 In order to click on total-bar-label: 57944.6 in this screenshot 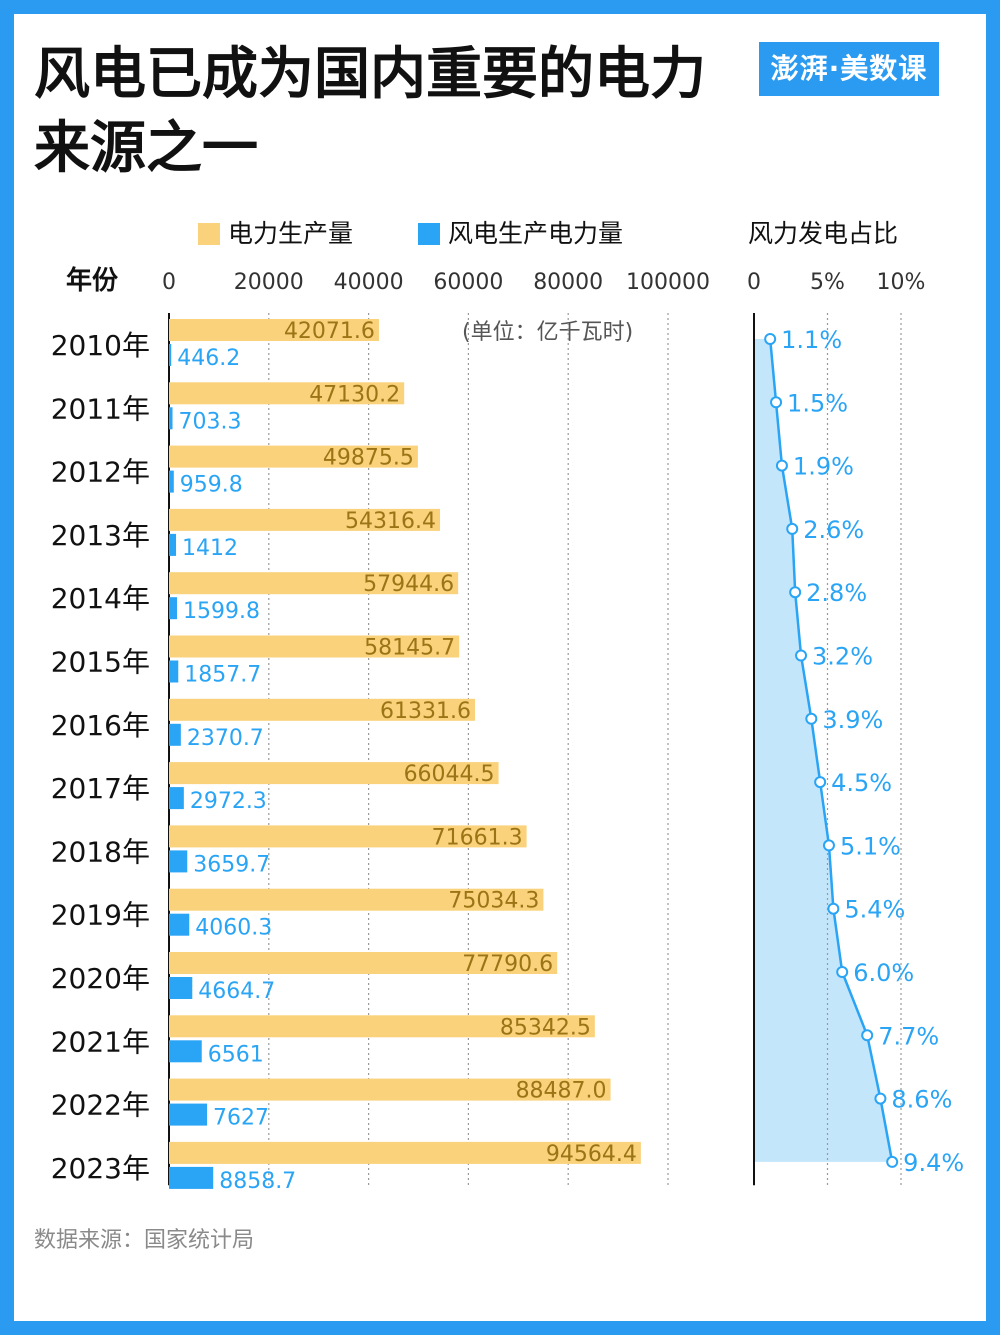, I will do `click(408, 584)`.